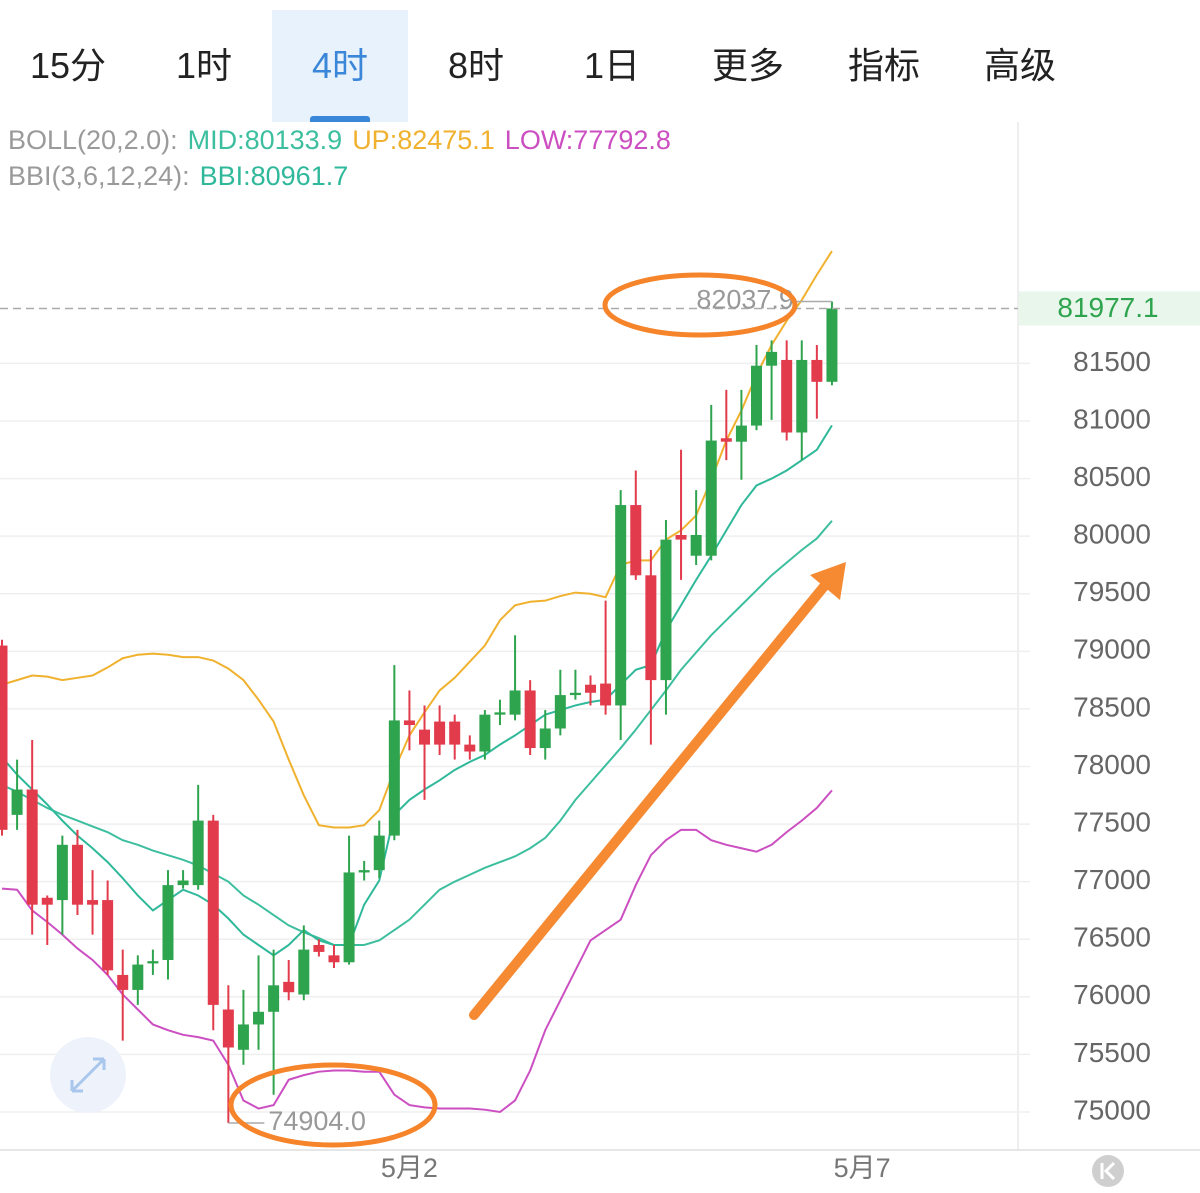  Describe the element at coordinates (423, 140) in the screenshot. I see `legend-item: UP:82475.1` at that location.